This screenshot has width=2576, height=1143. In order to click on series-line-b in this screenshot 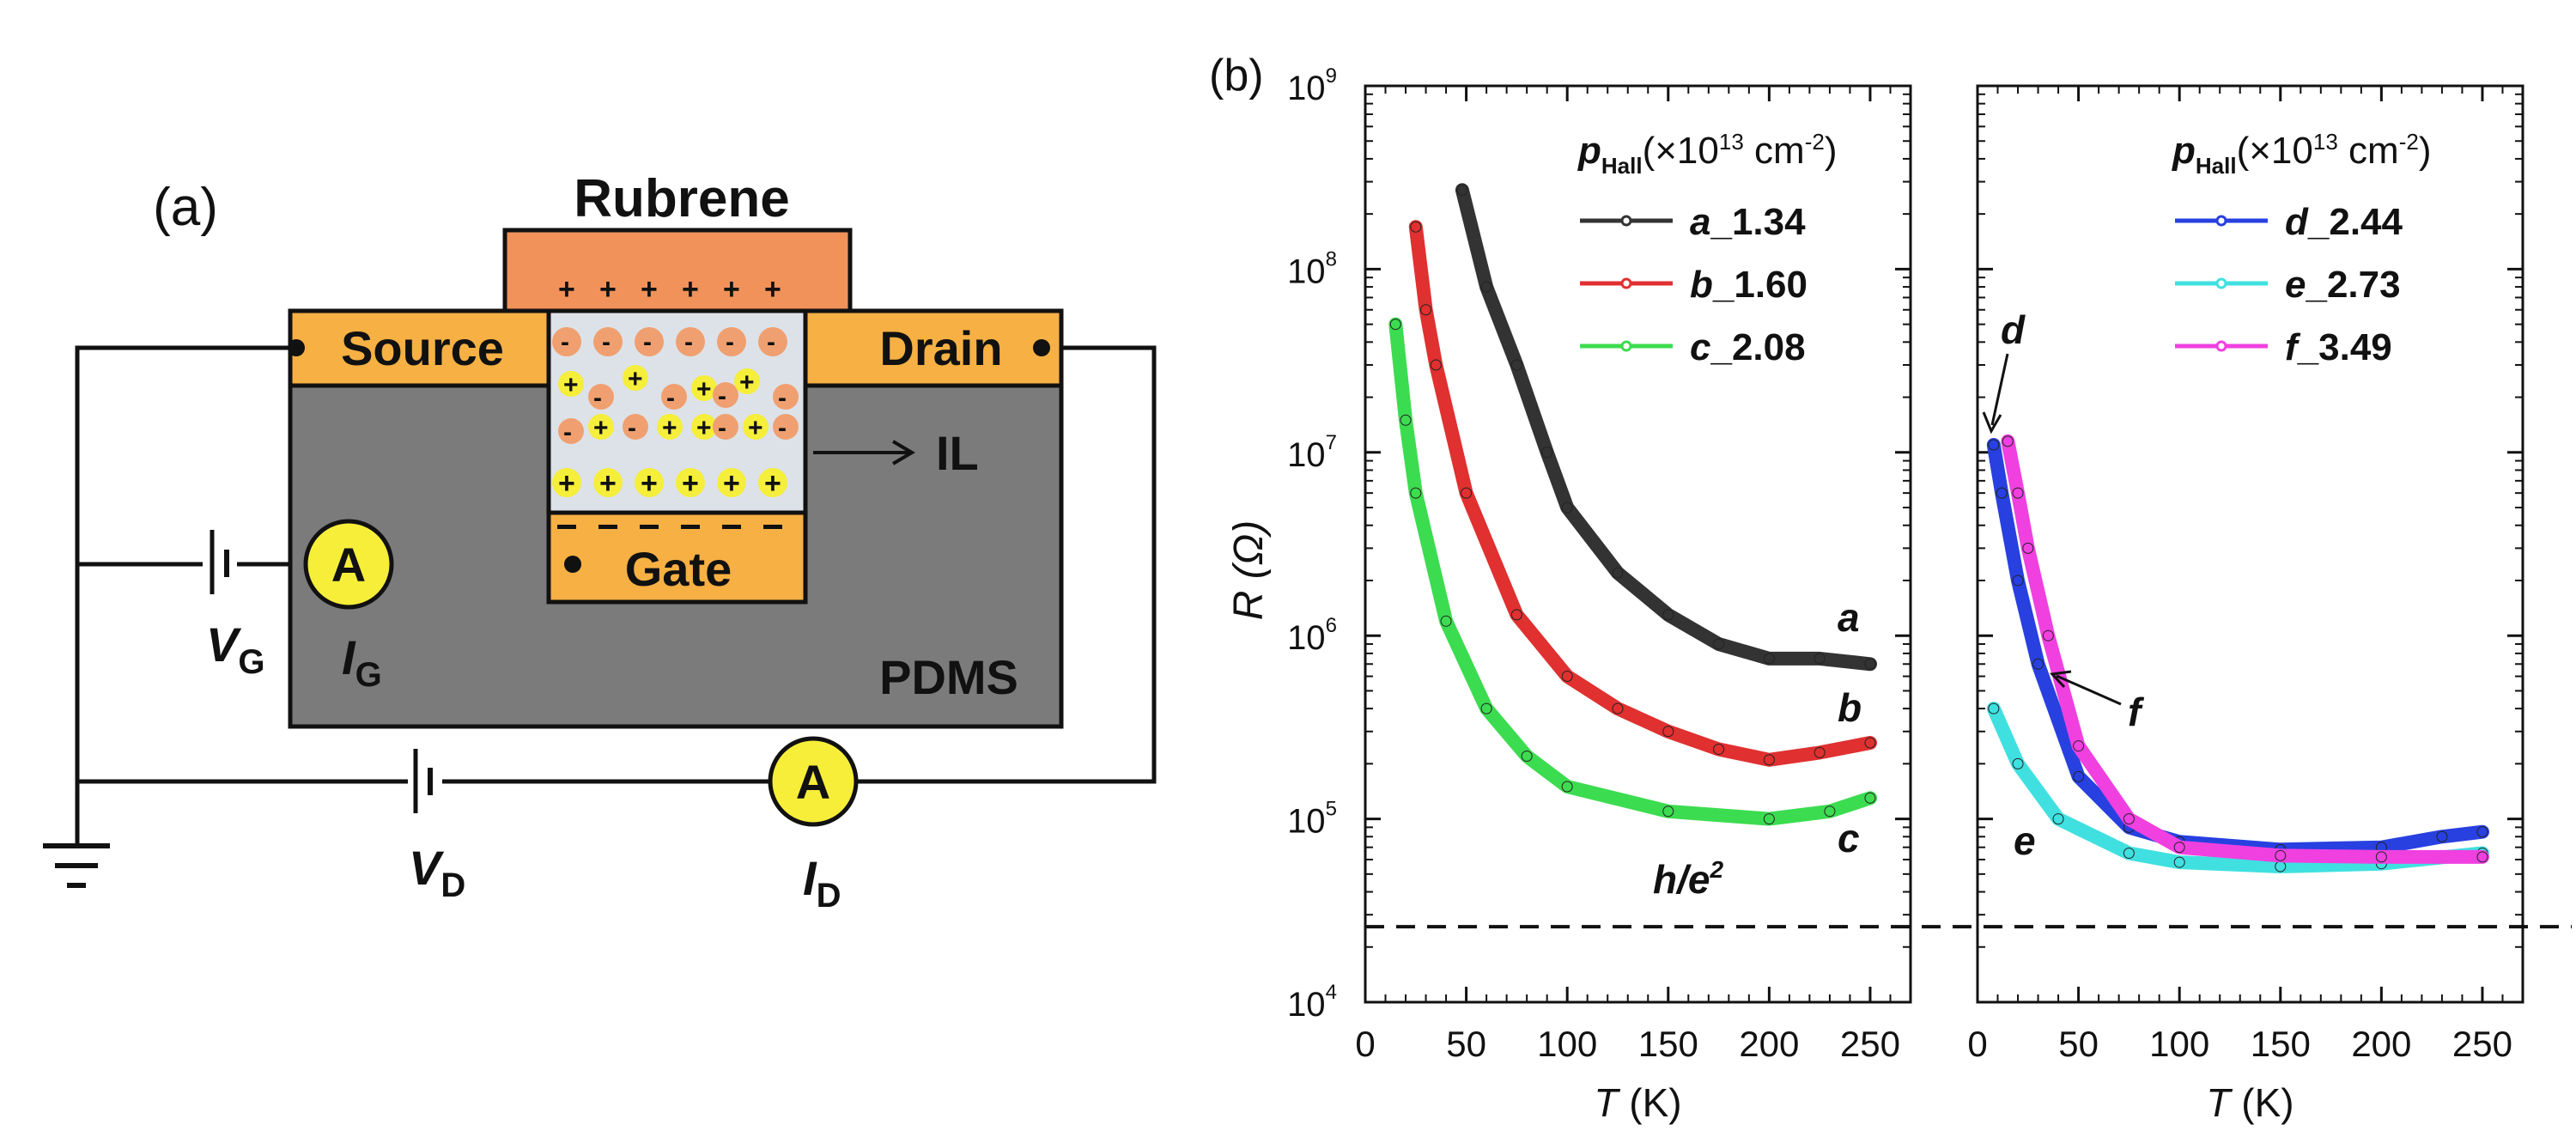, I will do `click(1642, 493)`.